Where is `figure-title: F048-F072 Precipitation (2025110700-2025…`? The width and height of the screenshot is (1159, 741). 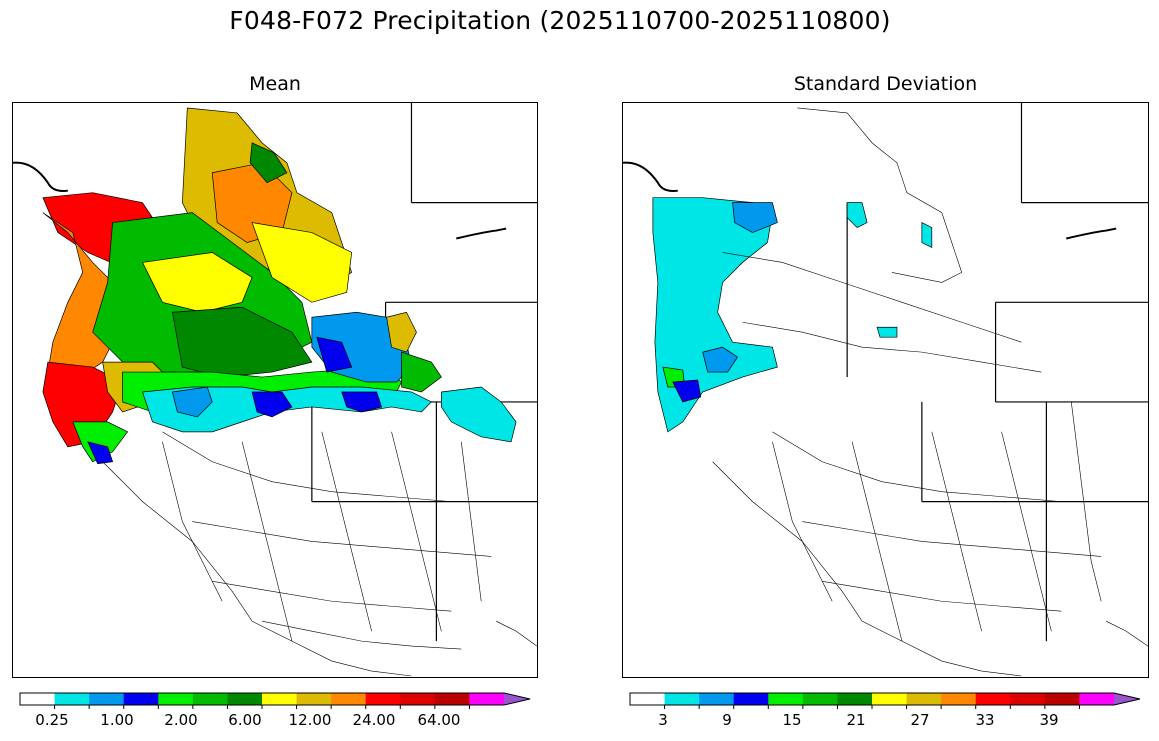
figure-title: F048-F072 Precipitation (2025110700-2025… is located at coordinates (560, 20).